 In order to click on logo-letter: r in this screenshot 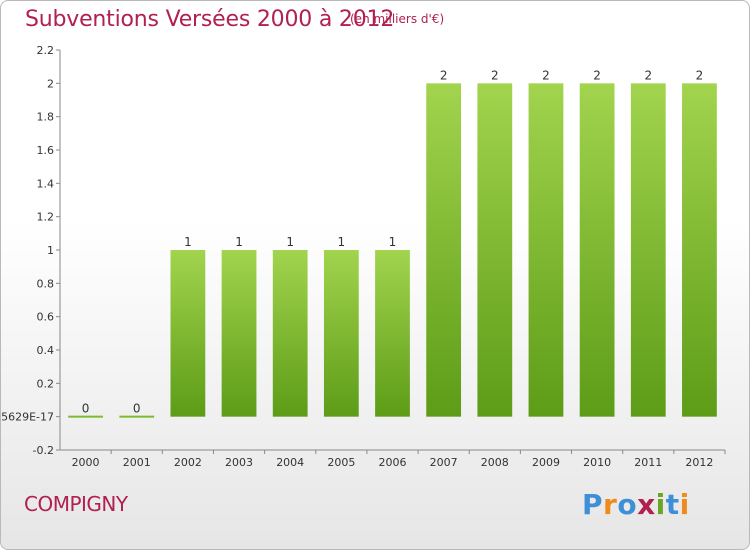, I will do `click(610, 504)`.